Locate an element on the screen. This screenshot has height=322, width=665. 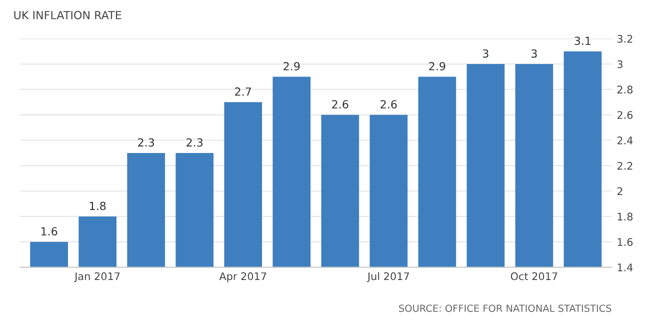
y-tick-label: 3 is located at coordinates (619, 64).